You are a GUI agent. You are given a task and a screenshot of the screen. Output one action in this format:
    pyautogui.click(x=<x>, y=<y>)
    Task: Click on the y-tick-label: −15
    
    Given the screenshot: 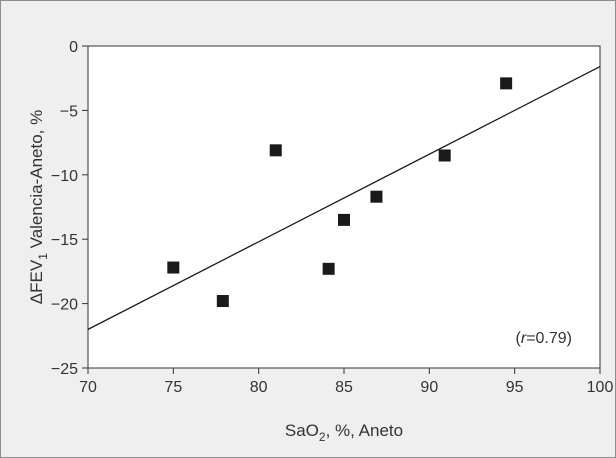 What is the action you would take?
    pyautogui.click(x=64, y=240)
    